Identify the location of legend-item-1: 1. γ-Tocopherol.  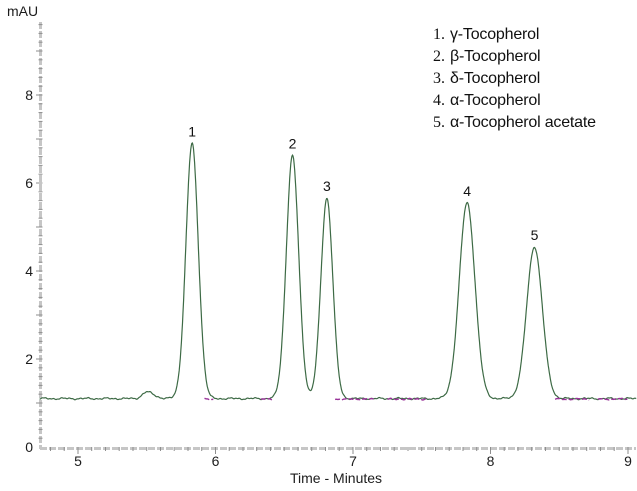
(514, 35).